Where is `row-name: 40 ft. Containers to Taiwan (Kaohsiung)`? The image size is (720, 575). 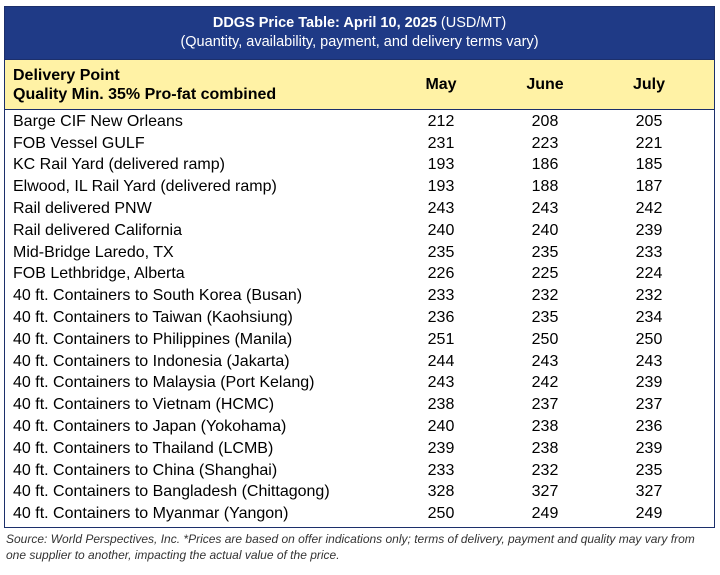
row-name: 40 ft. Containers to Taiwan (Kaohsiung) is located at coordinates (153, 318).